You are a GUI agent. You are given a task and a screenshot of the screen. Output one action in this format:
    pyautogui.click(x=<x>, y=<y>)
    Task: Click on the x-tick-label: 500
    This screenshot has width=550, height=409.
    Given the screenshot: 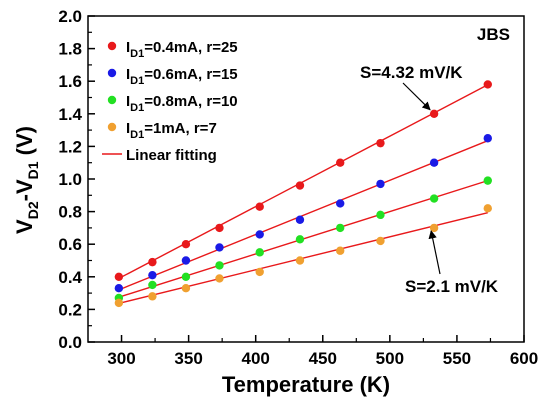 What is the action you would take?
    pyautogui.click(x=390, y=358)
    